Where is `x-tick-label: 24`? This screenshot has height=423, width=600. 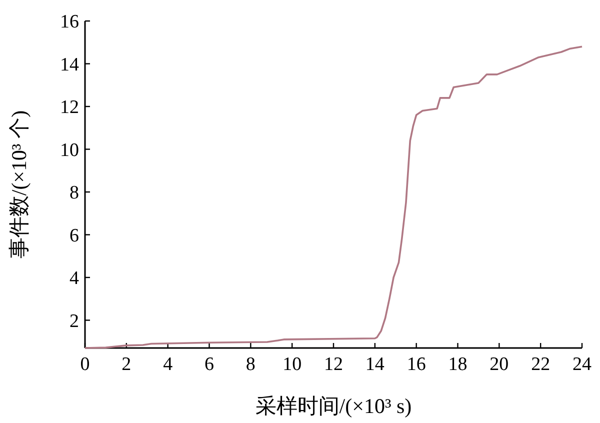
x-tick-label: 24 is located at coordinates (582, 364).